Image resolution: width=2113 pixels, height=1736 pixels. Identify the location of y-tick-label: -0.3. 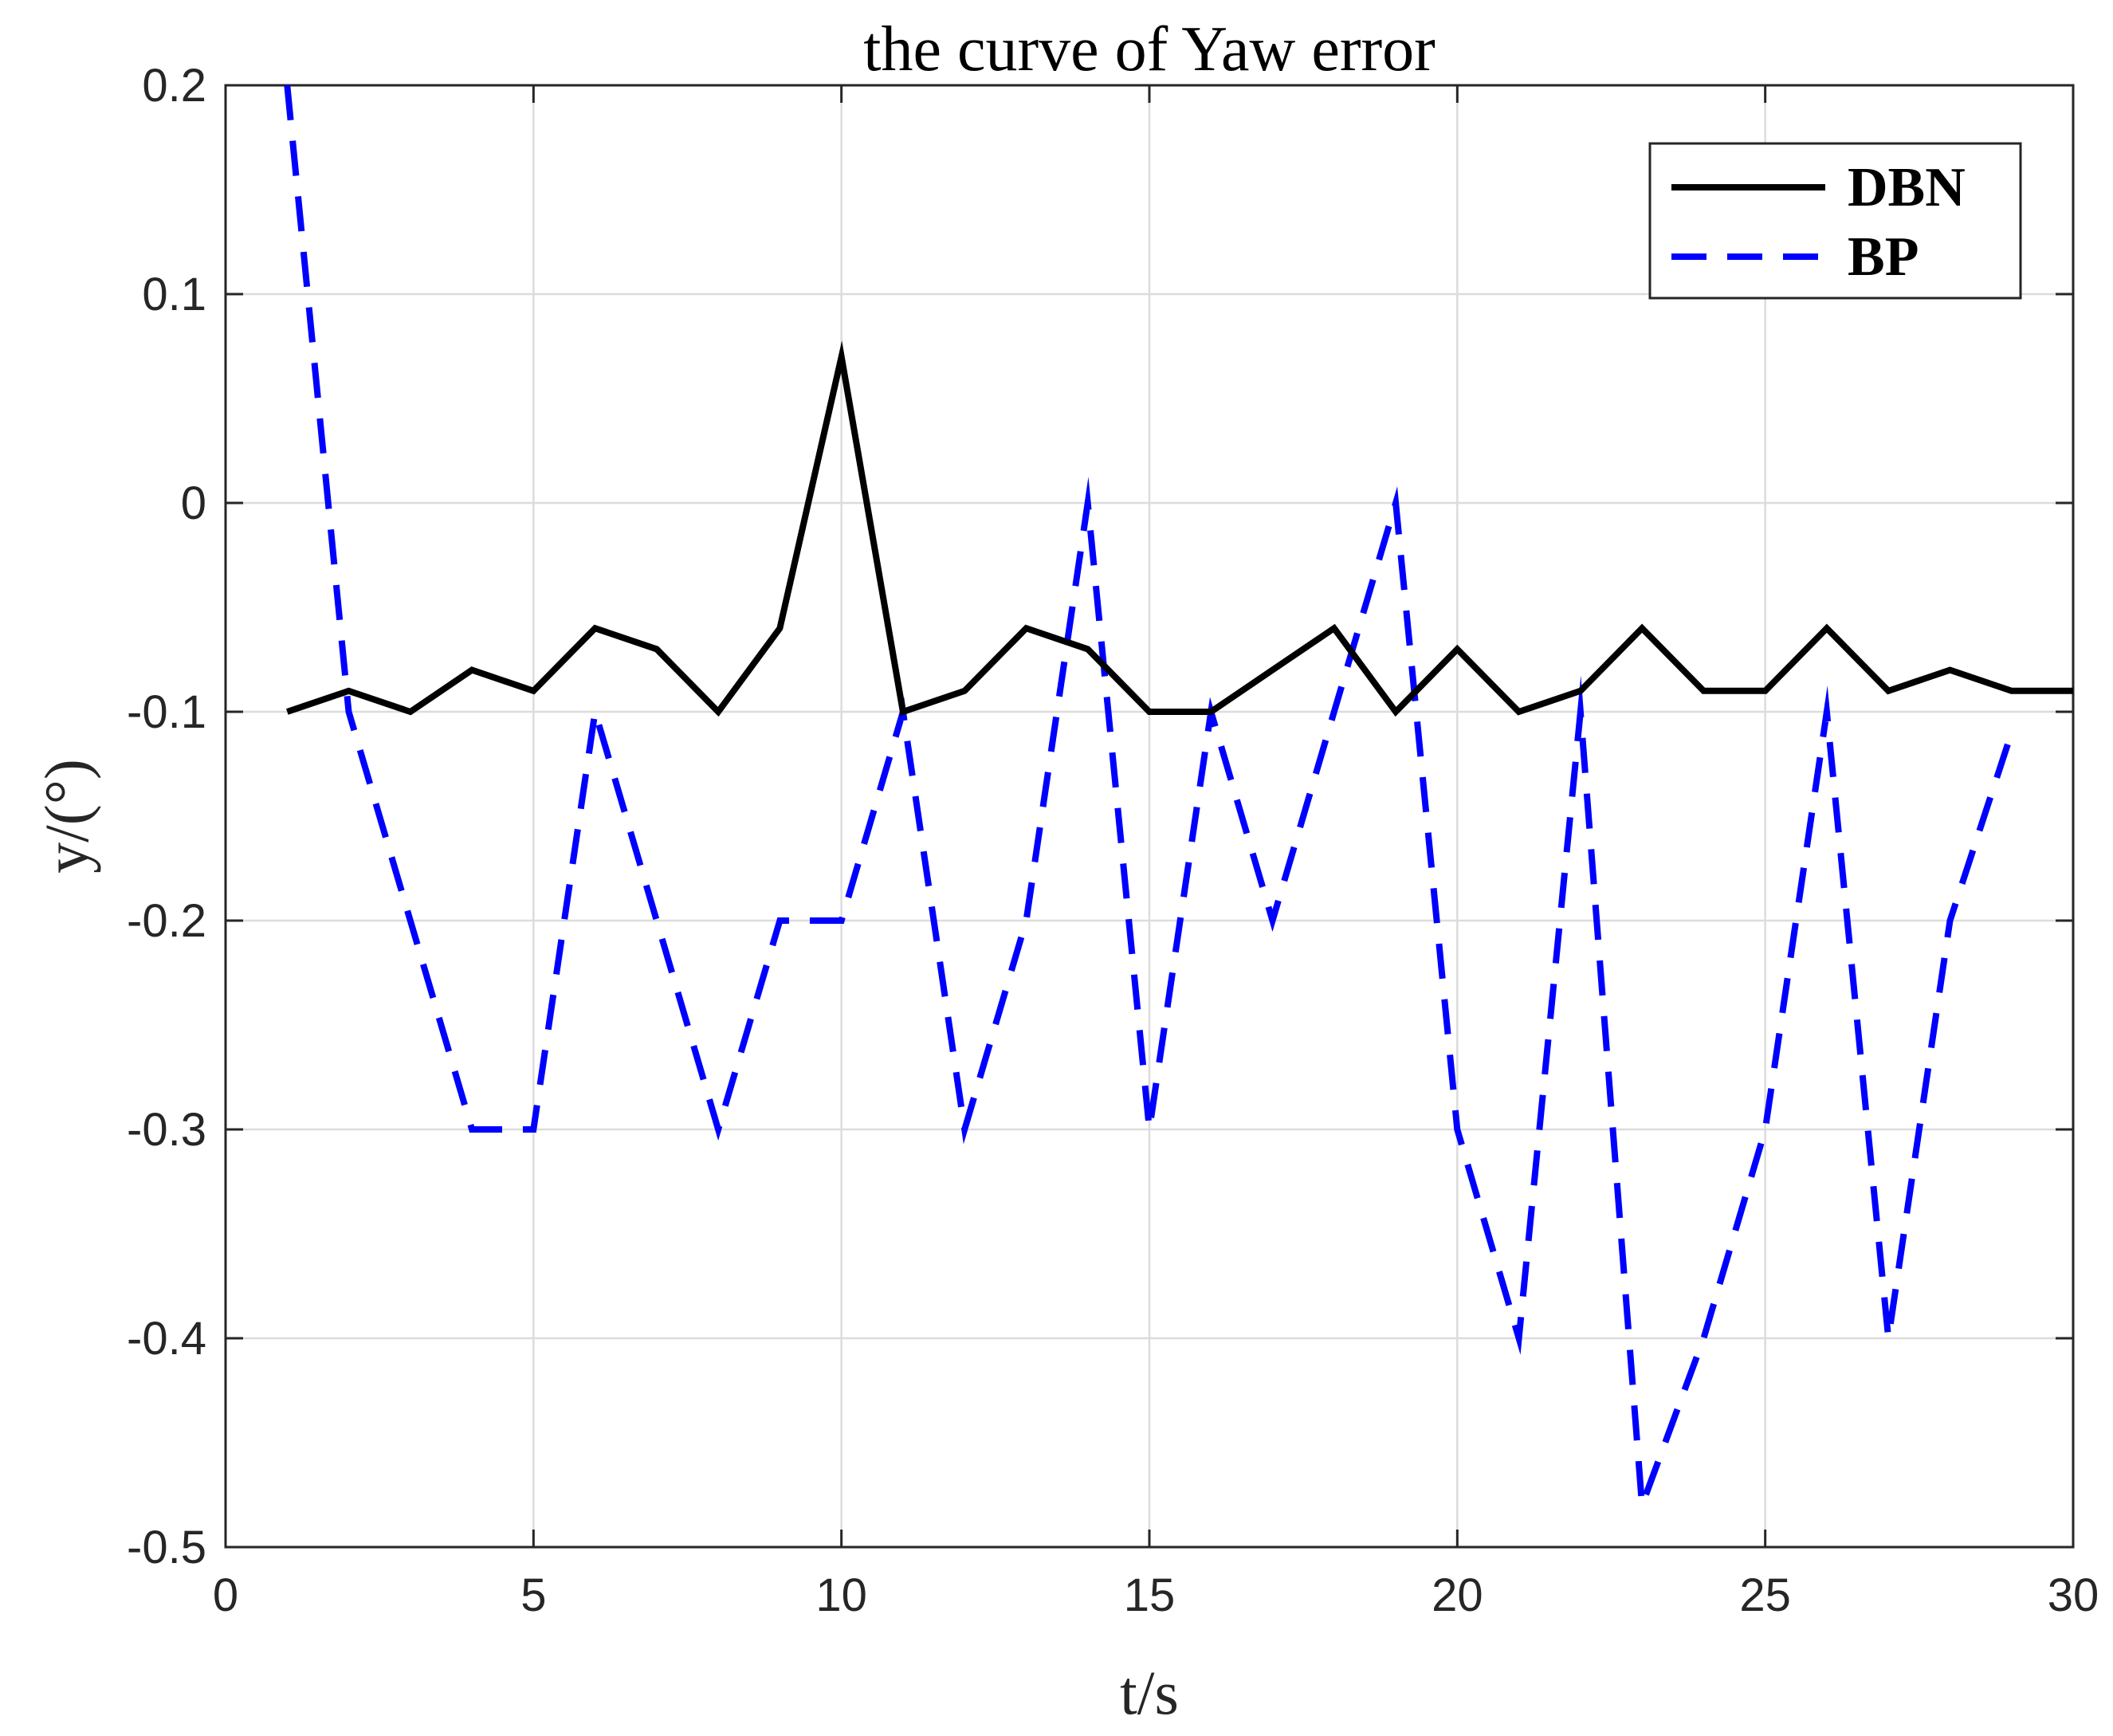
(166, 1130).